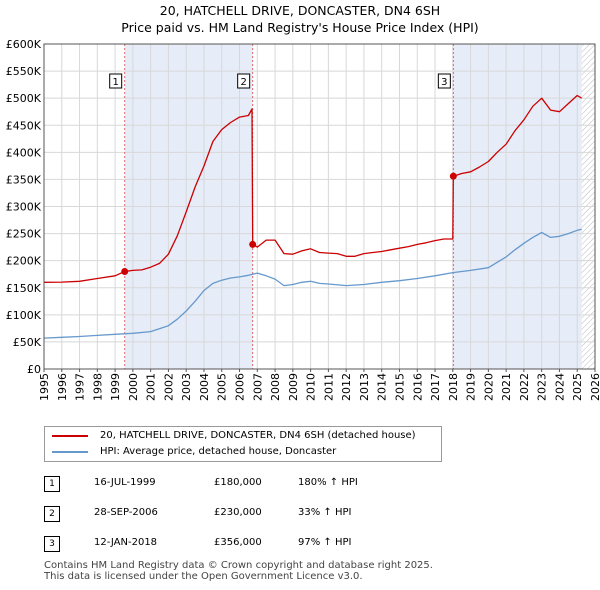  What do you see at coordinates (238, 512) in the screenshot?
I see `sale-price: £230,000` at bounding box center [238, 512].